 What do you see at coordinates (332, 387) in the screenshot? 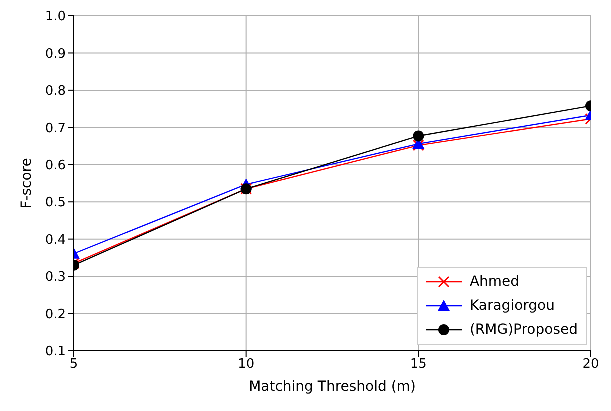
I see `x-axis-title: Matching Threshold (m)` at bounding box center [332, 387].